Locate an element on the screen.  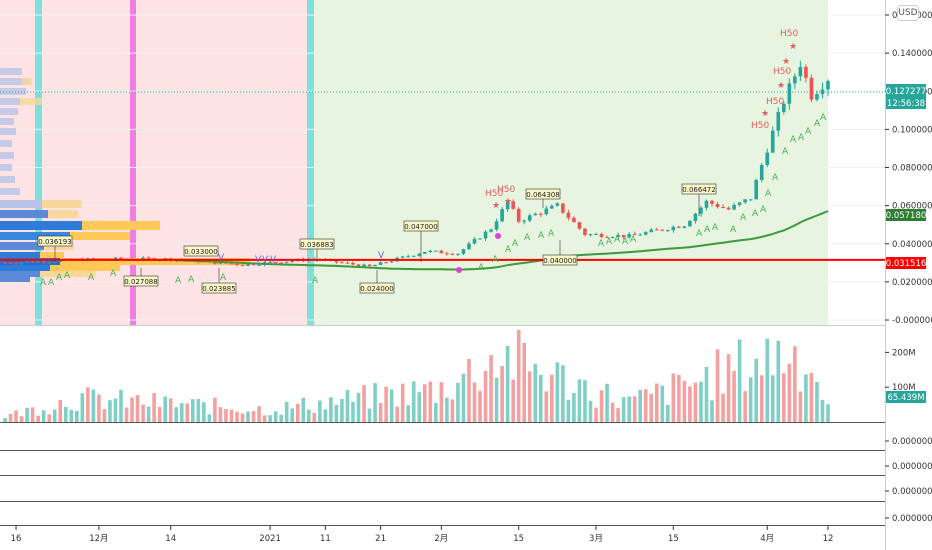
currency-button: USD is located at coordinates (908, 13).